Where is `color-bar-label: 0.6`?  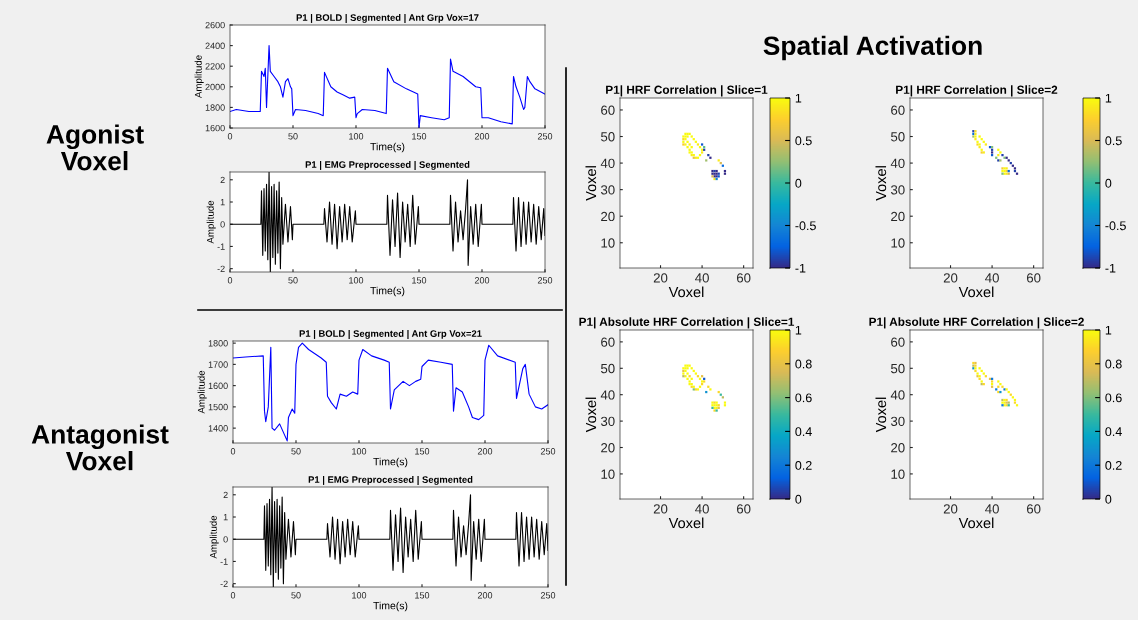
color-bar-label: 0.6 is located at coordinates (1113, 398).